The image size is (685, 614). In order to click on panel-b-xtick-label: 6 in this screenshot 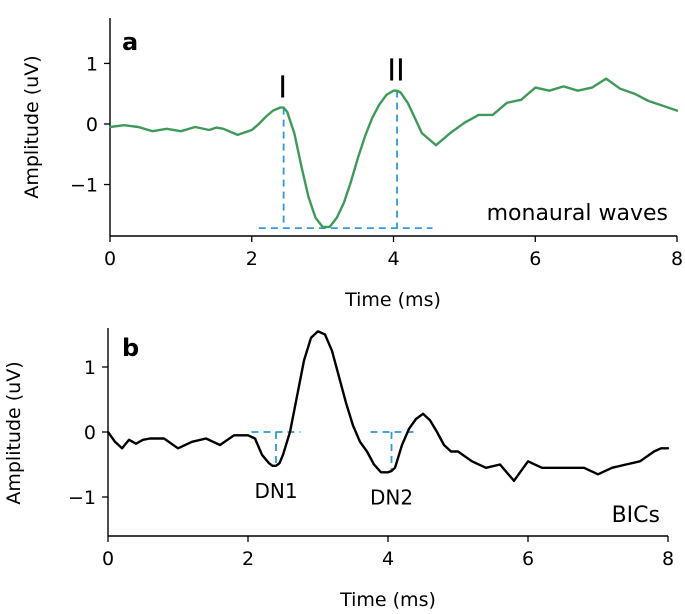, I will do `click(528, 559)`.